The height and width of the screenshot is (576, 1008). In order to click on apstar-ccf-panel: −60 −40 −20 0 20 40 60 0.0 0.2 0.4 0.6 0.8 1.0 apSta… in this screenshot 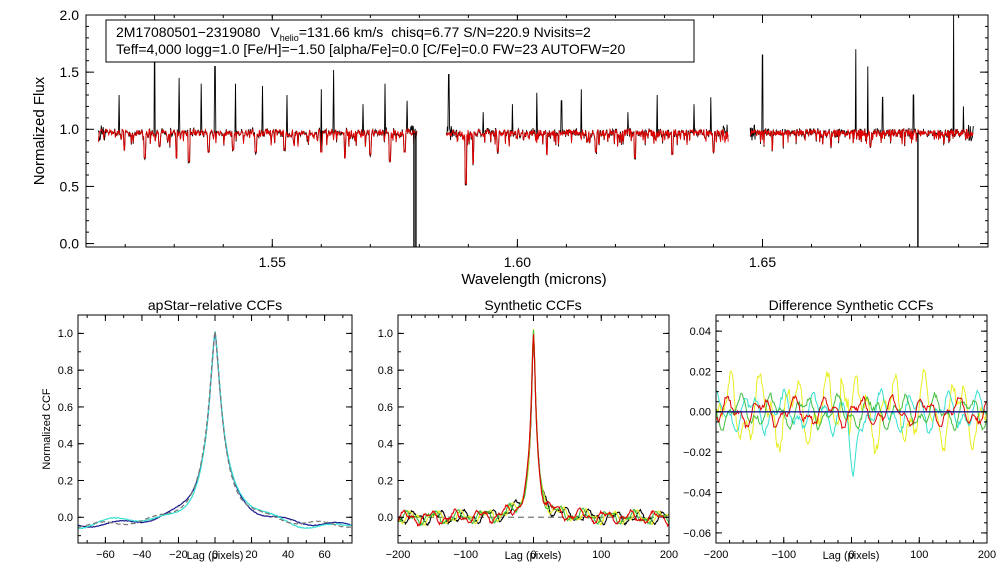, I will do `click(197, 429)`.